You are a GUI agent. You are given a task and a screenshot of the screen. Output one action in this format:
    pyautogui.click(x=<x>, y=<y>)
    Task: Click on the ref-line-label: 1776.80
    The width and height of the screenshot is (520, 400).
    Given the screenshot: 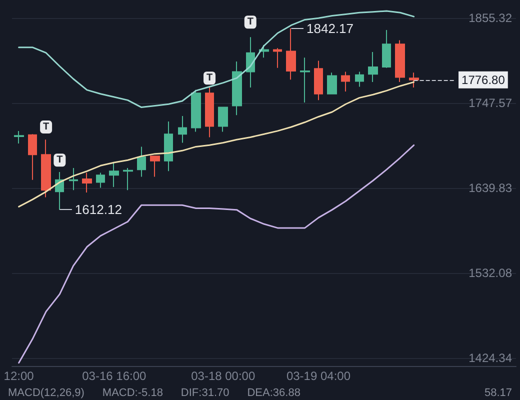 What is the action you would take?
    pyautogui.click(x=484, y=79)
    